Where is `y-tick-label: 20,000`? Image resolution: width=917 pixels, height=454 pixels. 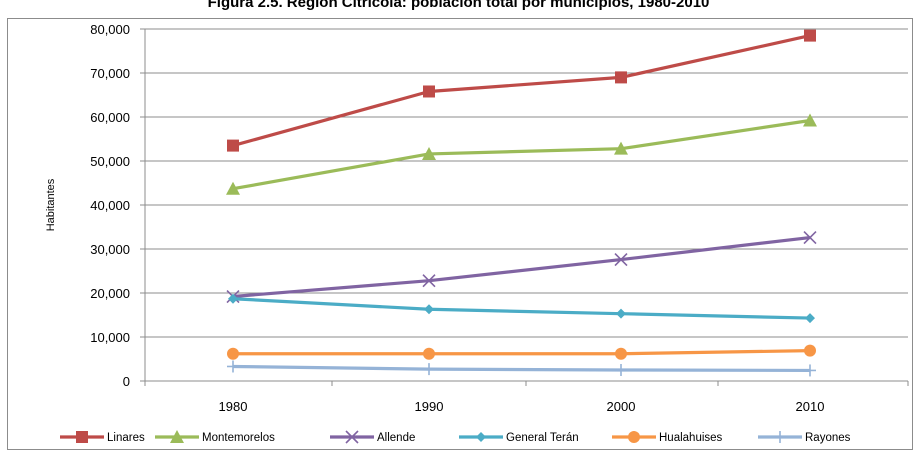 y-tick-label: 20,000 is located at coordinates (110, 293).